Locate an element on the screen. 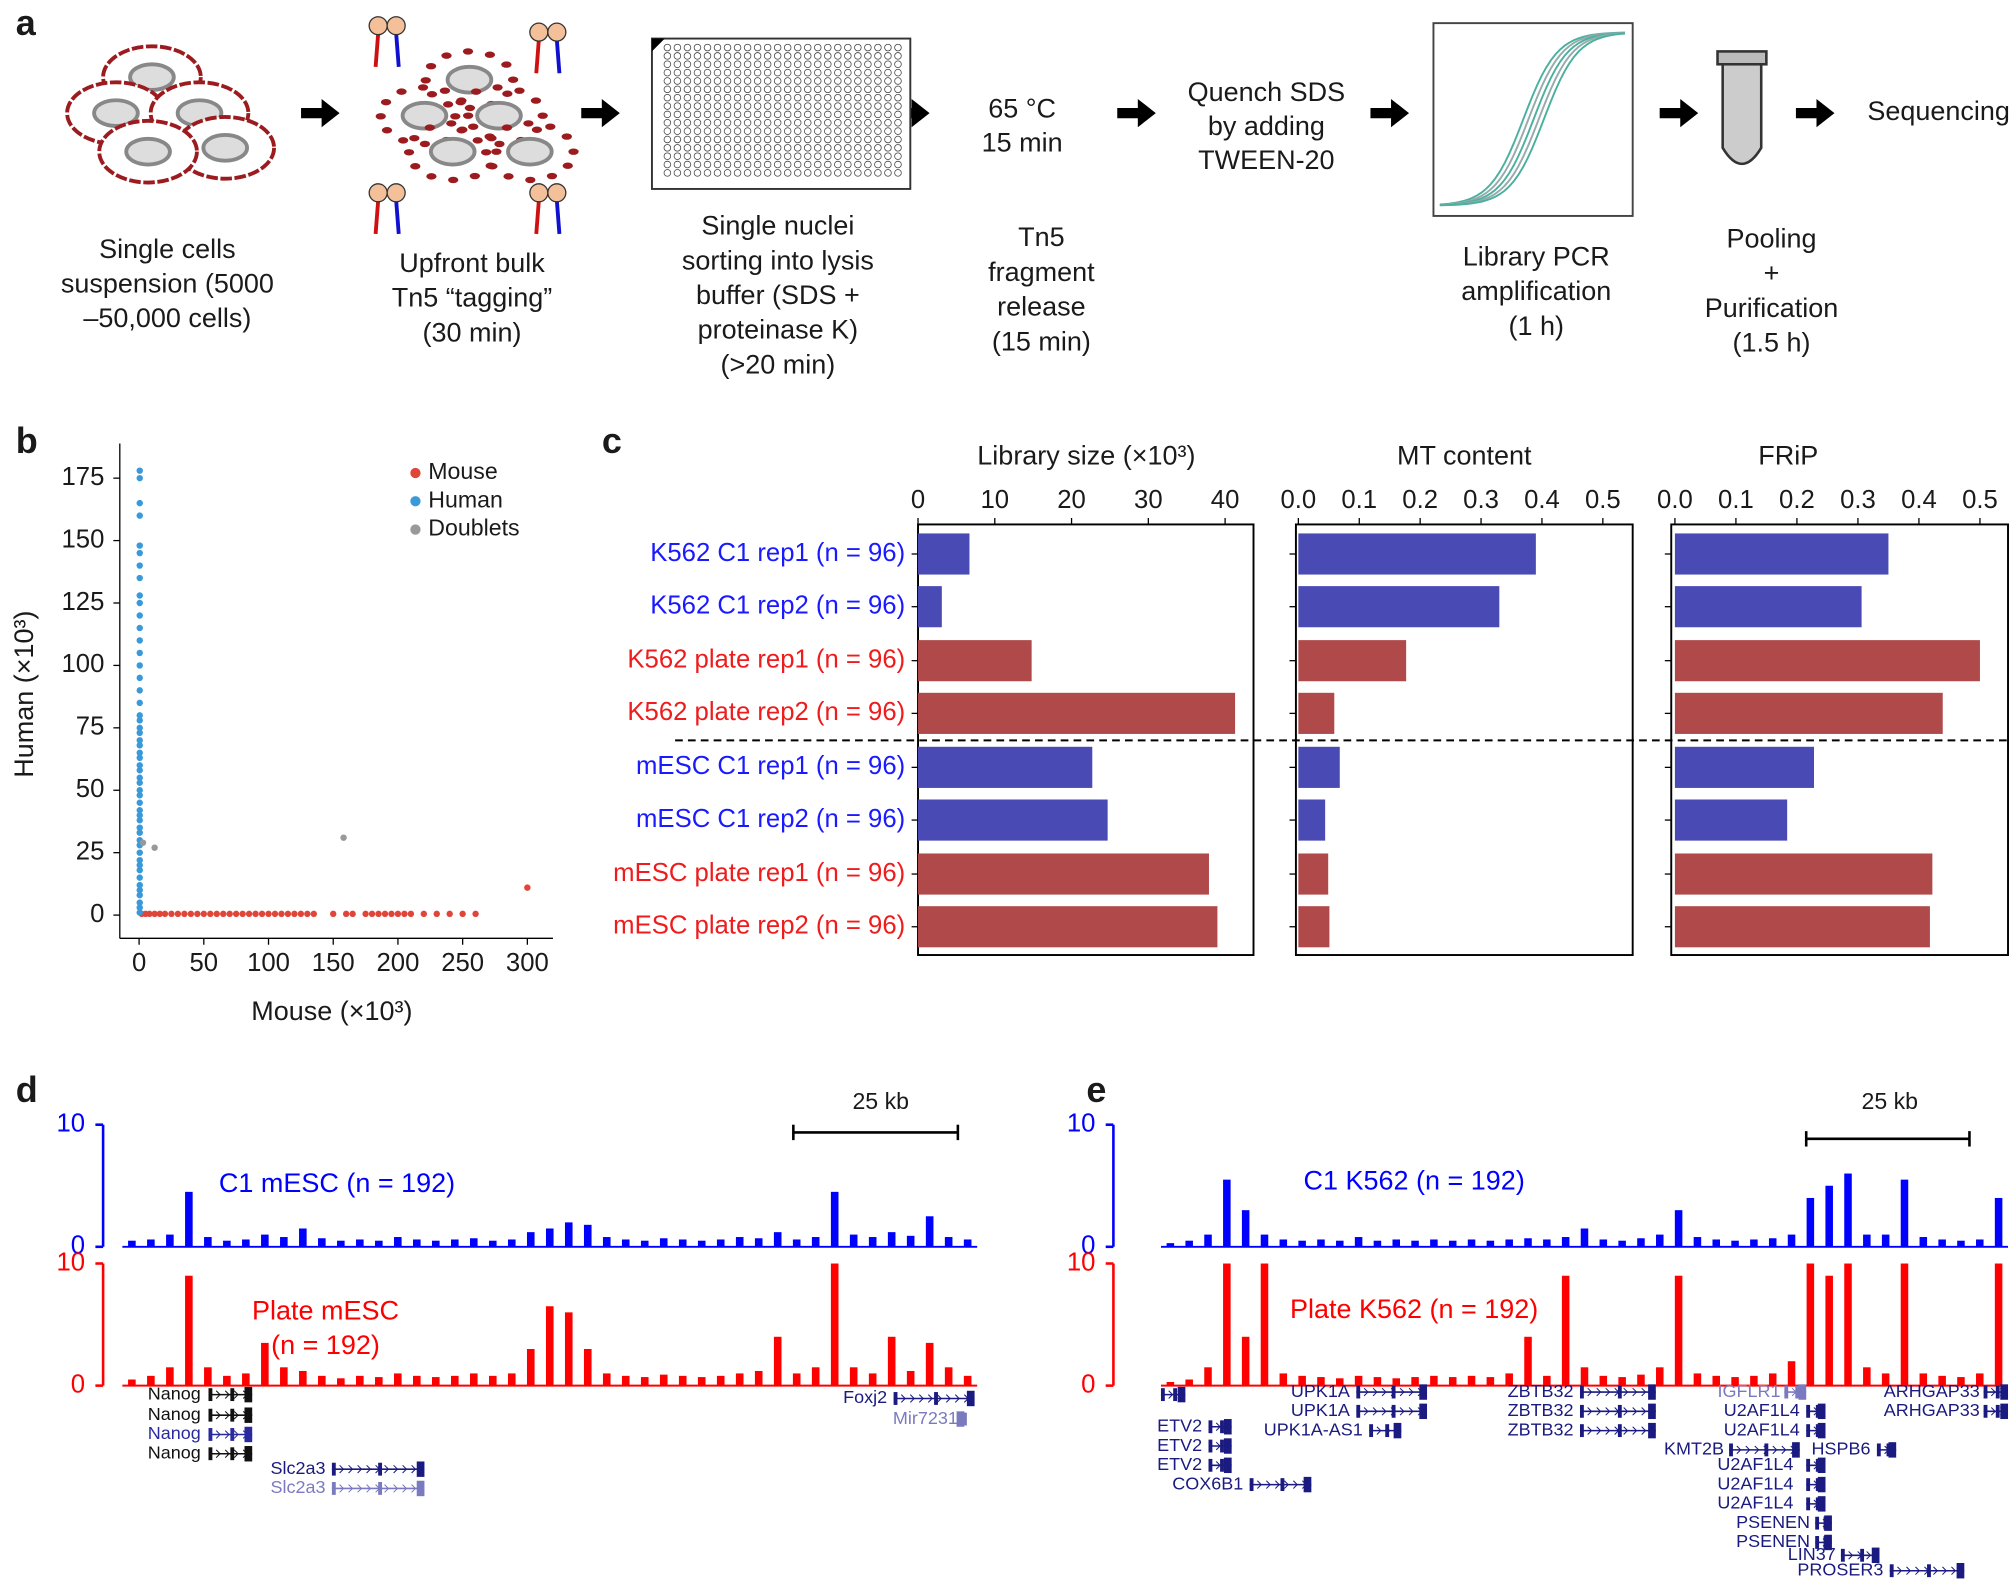 The height and width of the screenshot is (1581, 2016). gene-label: PROSER3 is located at coordinates (1840, 1569).